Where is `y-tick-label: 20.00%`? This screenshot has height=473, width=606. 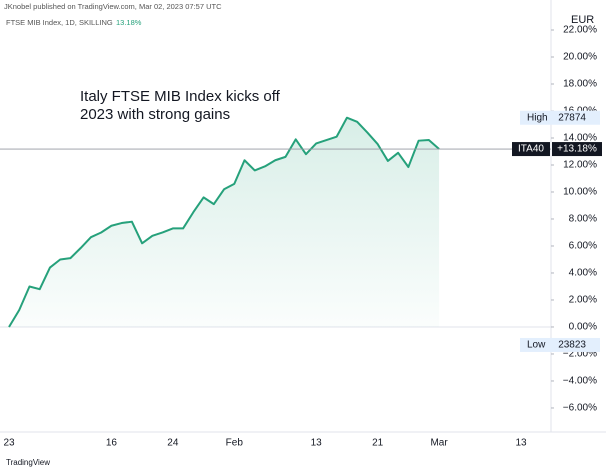 y-tick-label: 20.00% is located at coordinates (580, 57).